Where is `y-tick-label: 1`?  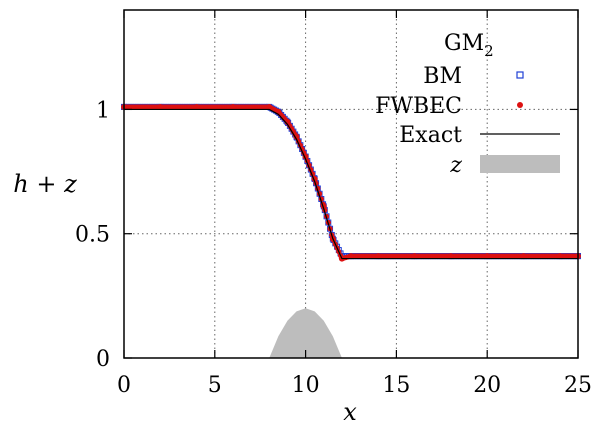 y-tick-label: 1 is located at coordinates (103, 110).